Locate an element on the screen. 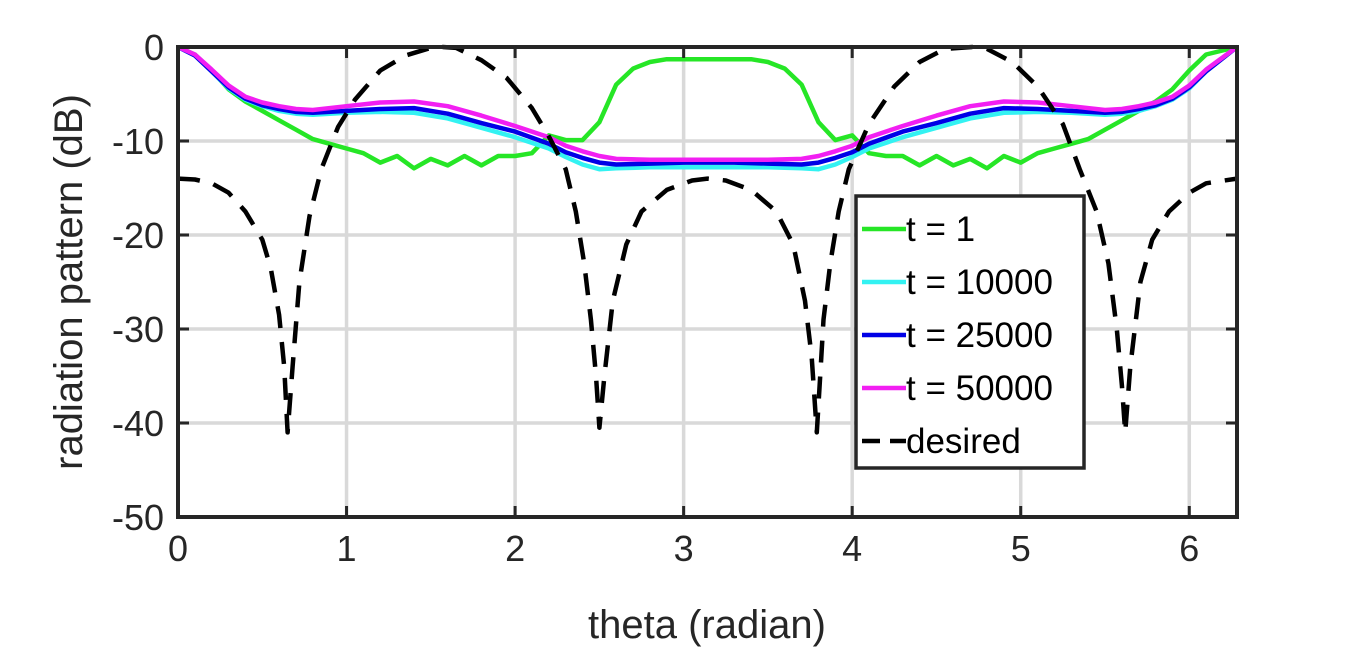 This screenshot has height=651, width=1366. x-axis-label: theta (radian) is located at coordinates (707, 625).